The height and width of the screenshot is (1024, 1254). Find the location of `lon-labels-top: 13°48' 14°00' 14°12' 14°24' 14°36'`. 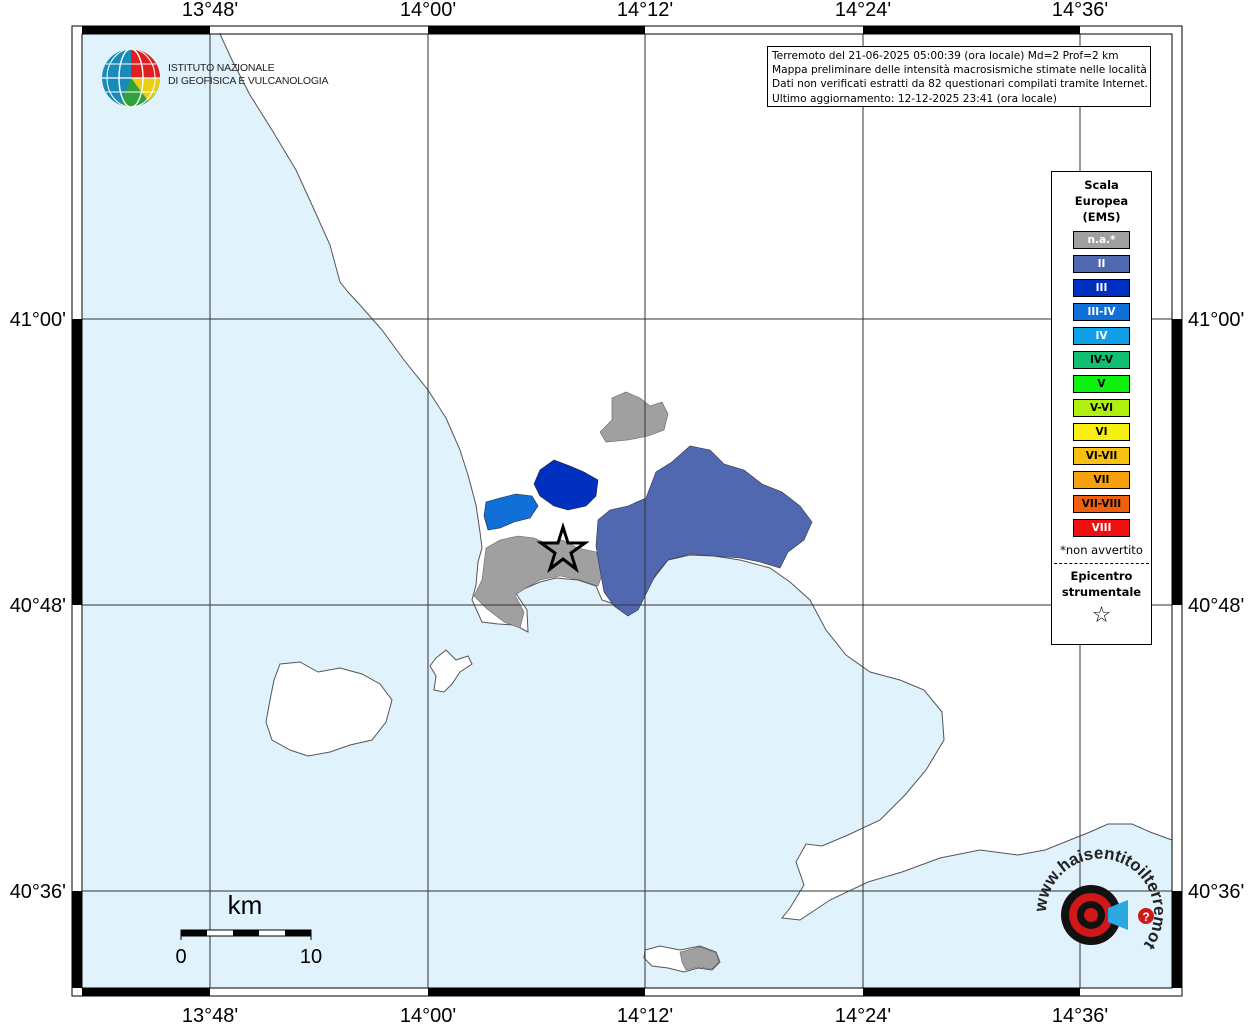

lon-labels-top: 13°48' 14°00' 14°12' 14°24' 14°36' is located at coordinates (645, 10).